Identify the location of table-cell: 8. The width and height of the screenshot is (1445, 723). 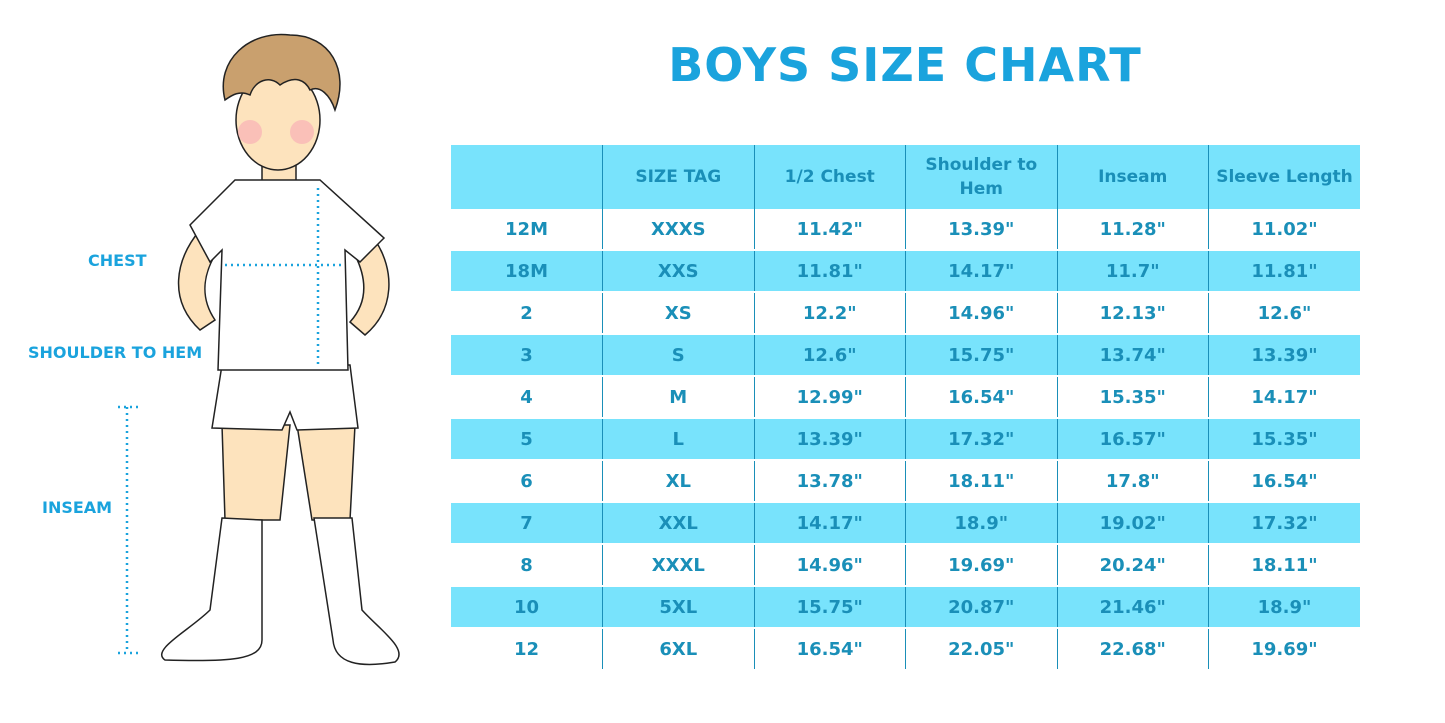
(527, 565).